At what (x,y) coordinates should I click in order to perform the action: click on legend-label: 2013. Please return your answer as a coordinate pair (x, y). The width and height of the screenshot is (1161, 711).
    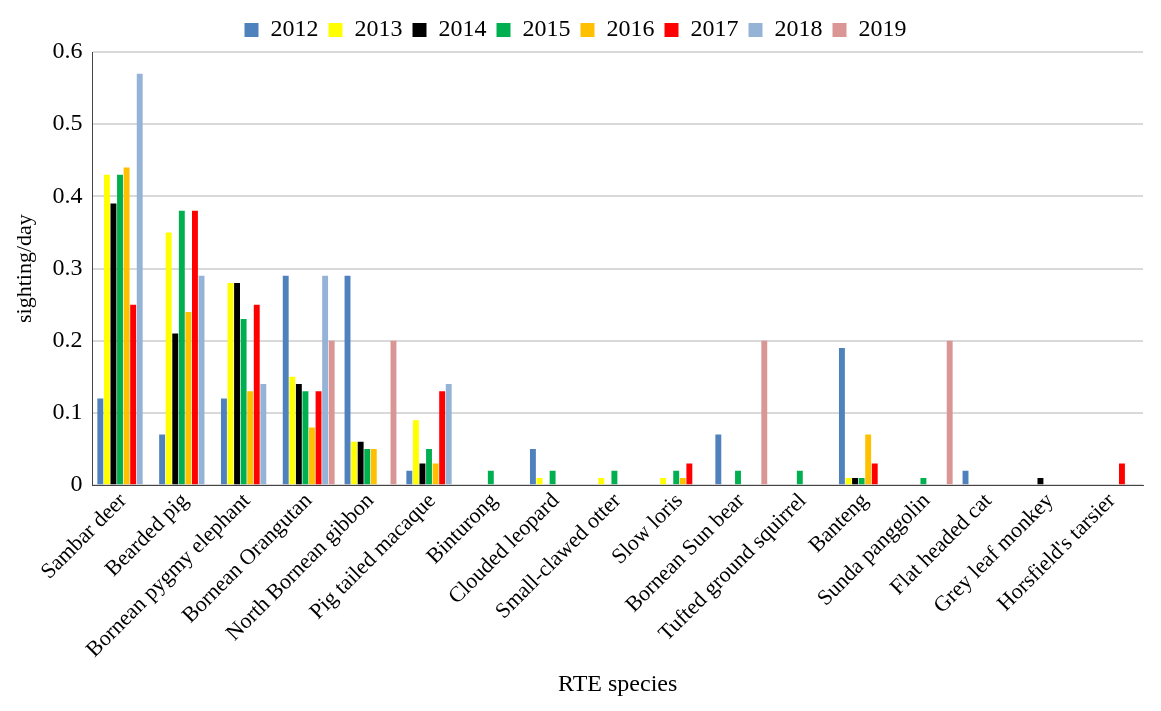
    Looking at the image, I should click on (378, 28).